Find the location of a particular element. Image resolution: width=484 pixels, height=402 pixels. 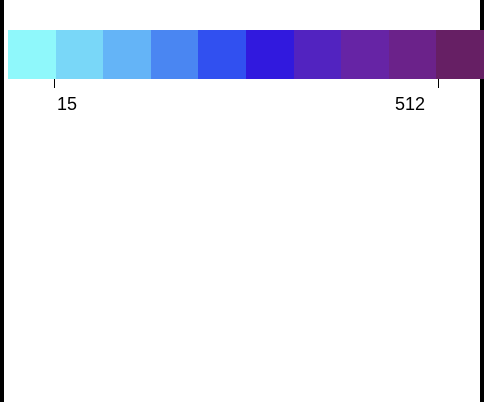

color-legend is located at coordinates (246, 54).